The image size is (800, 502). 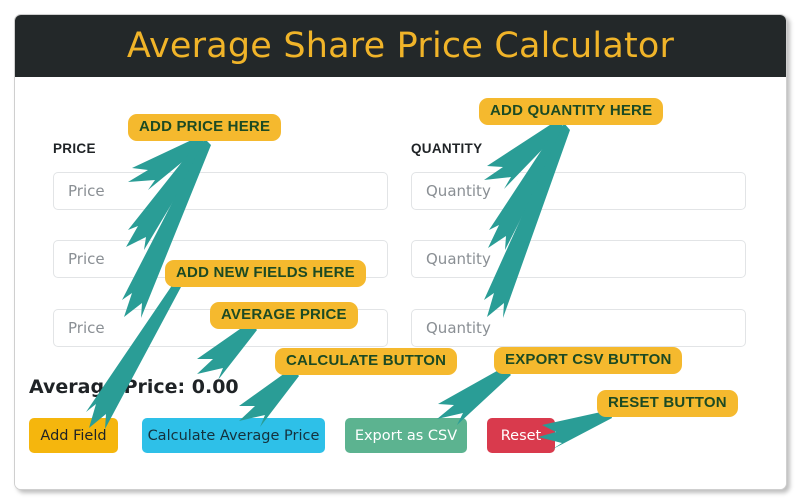 What do you see at coordinates (265, 273) in the screenshot?
I see `callout-add-new-fields-here: ADD NEW FIELDS HERE` at bounding box center [265, 273].